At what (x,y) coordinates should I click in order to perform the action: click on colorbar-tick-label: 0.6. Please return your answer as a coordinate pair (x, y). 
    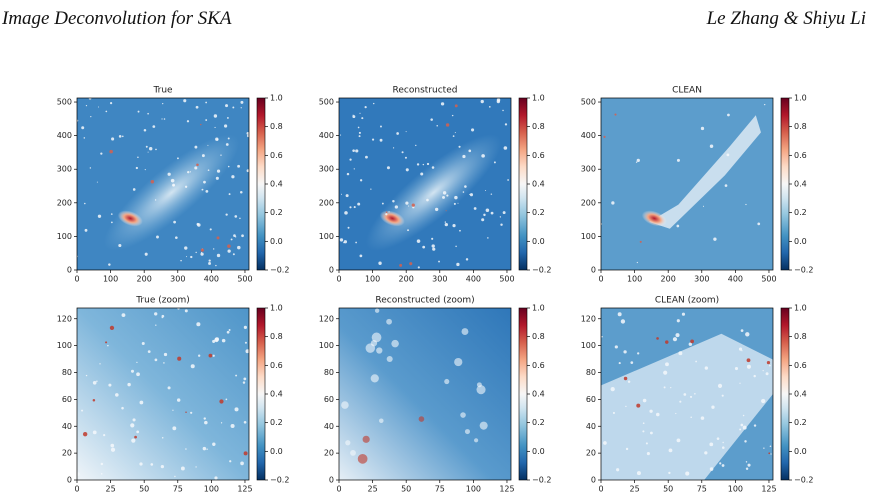
    Looking at the image, I should click on (276, 365).